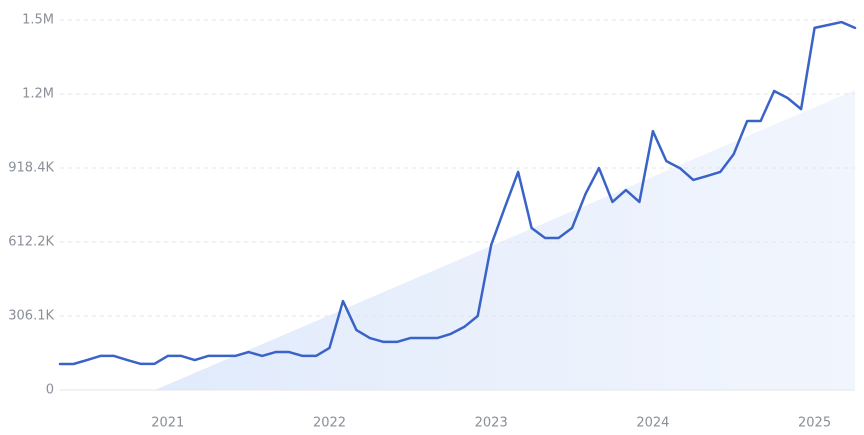 This screenshot has width=864, height=435. I want to click on x-tick-label: 2022, so click(329, 423).